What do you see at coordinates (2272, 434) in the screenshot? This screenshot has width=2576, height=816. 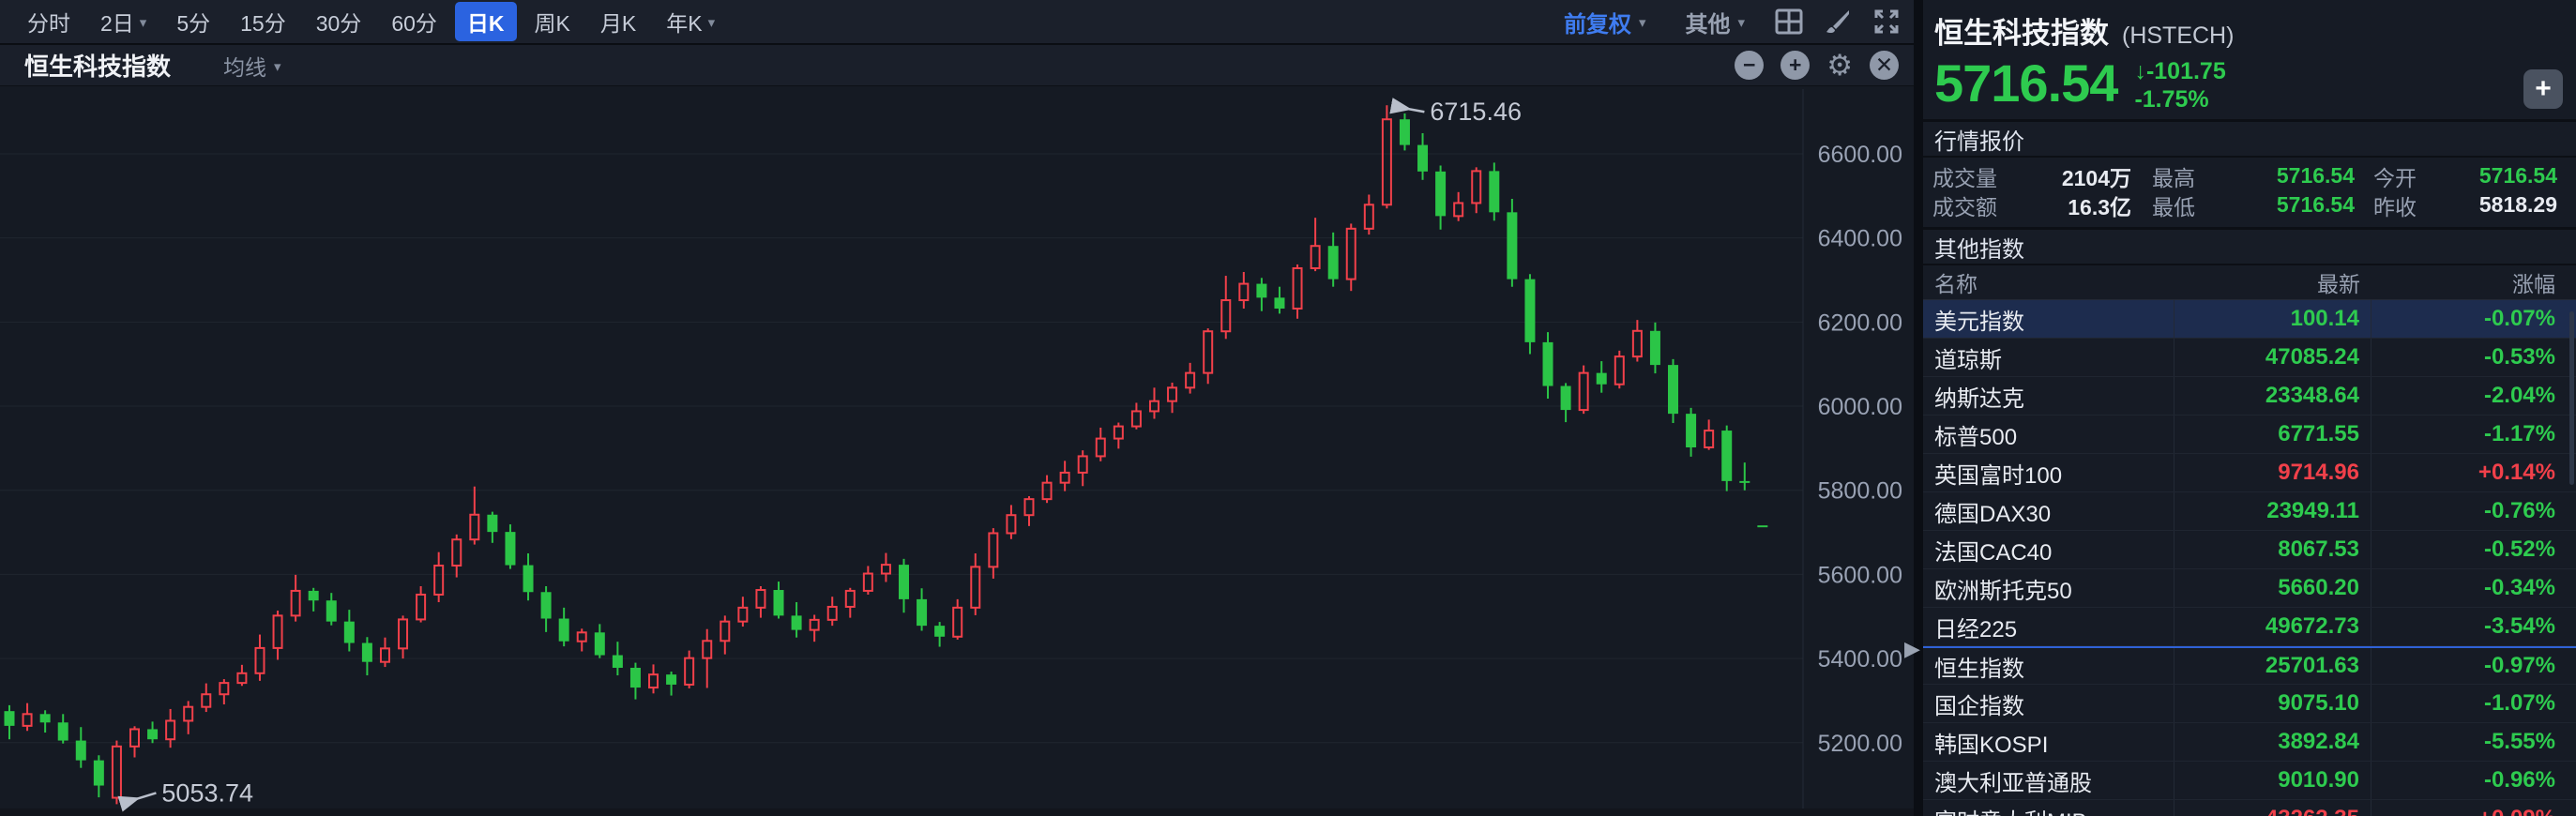 I see `index-last-value: 6771.55` at bounding box center [2272, 434].